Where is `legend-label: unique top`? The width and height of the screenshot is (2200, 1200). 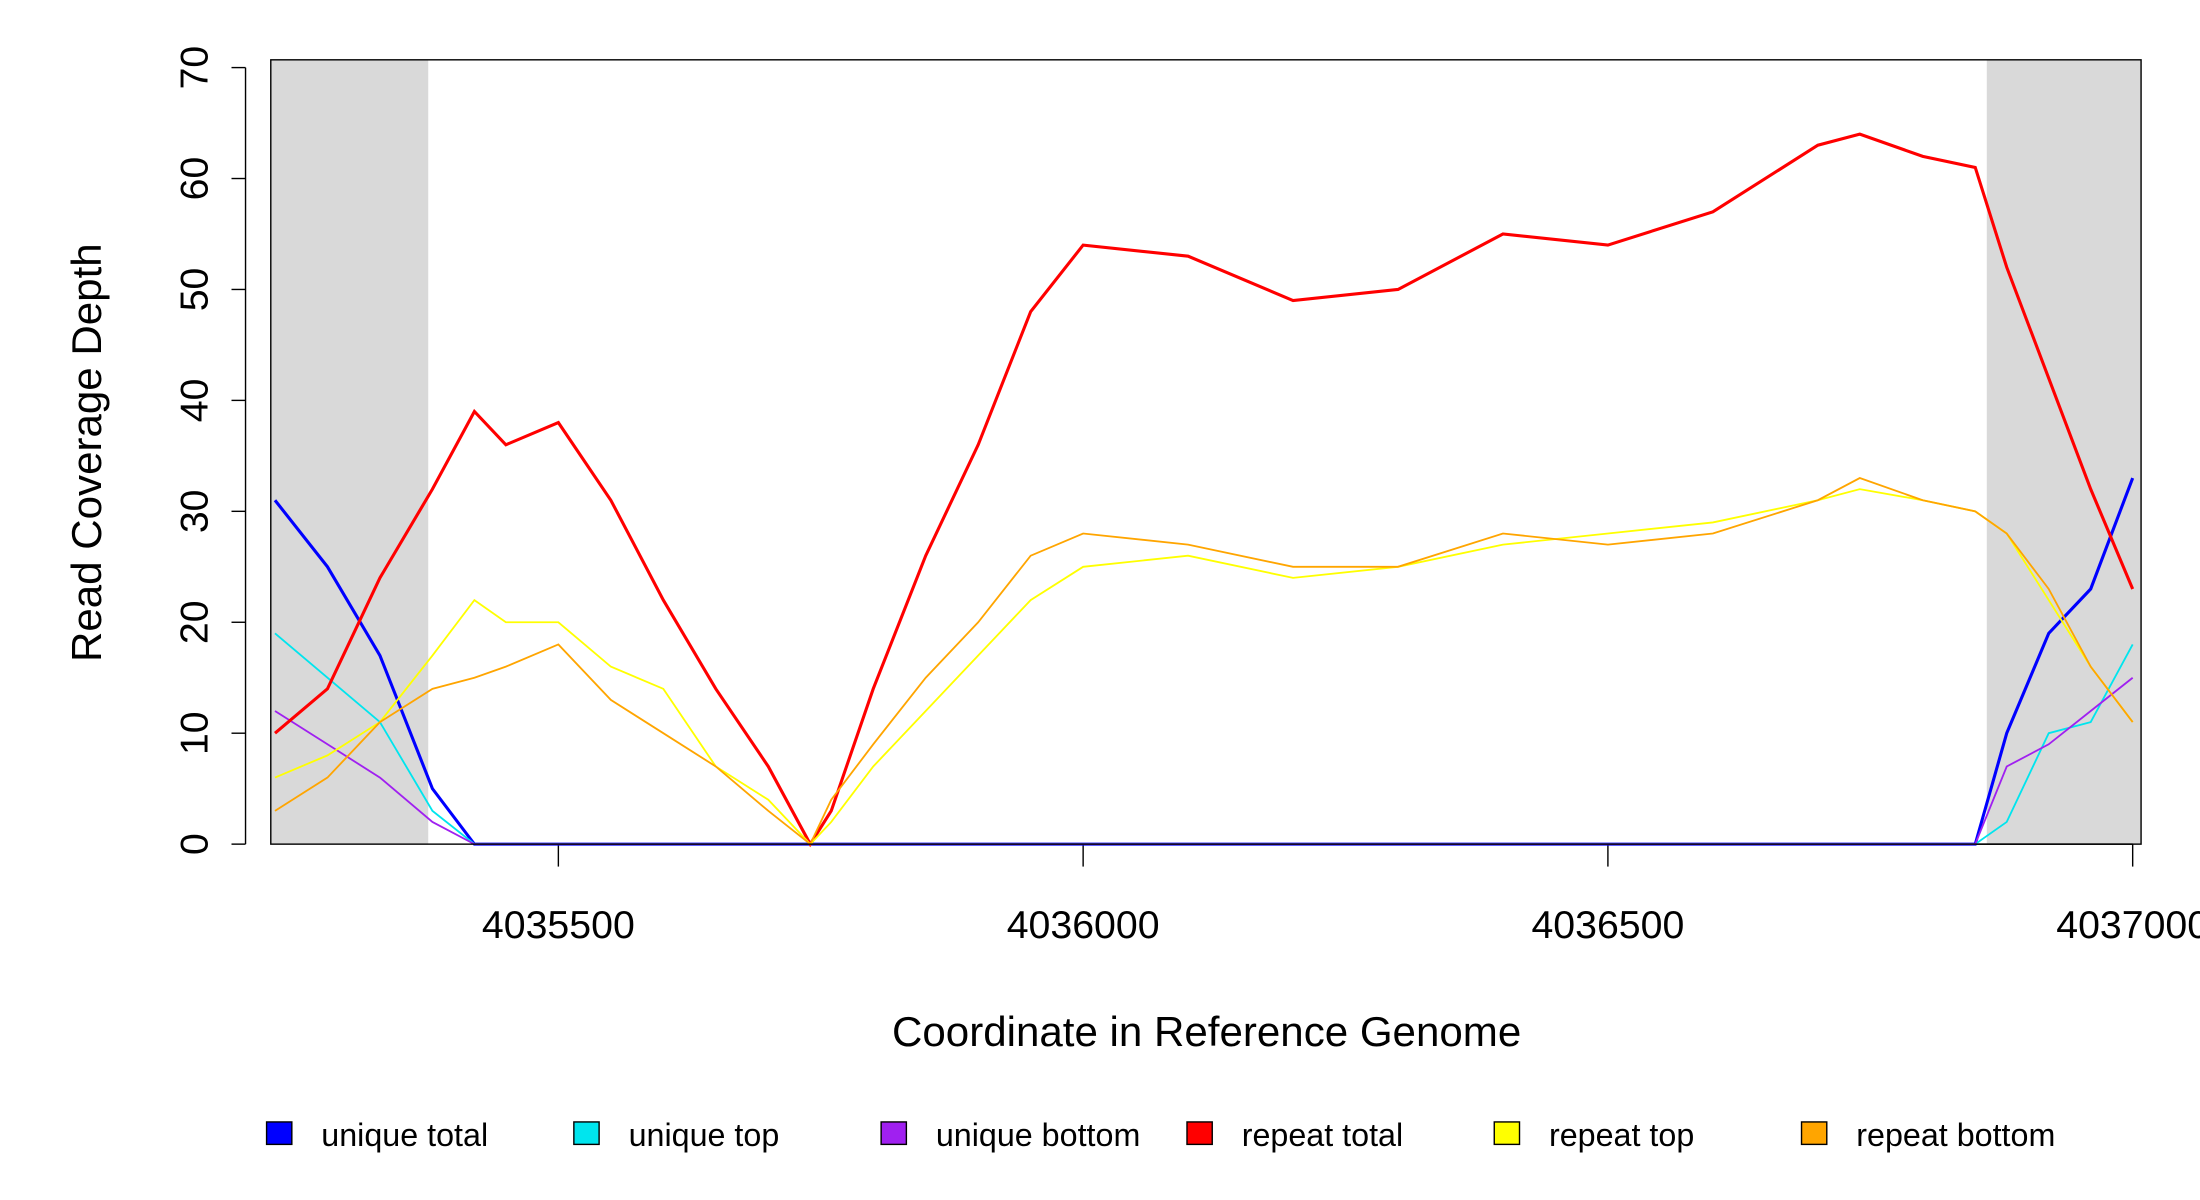
legend-label: unique top is located at coordinates (704, 1135).